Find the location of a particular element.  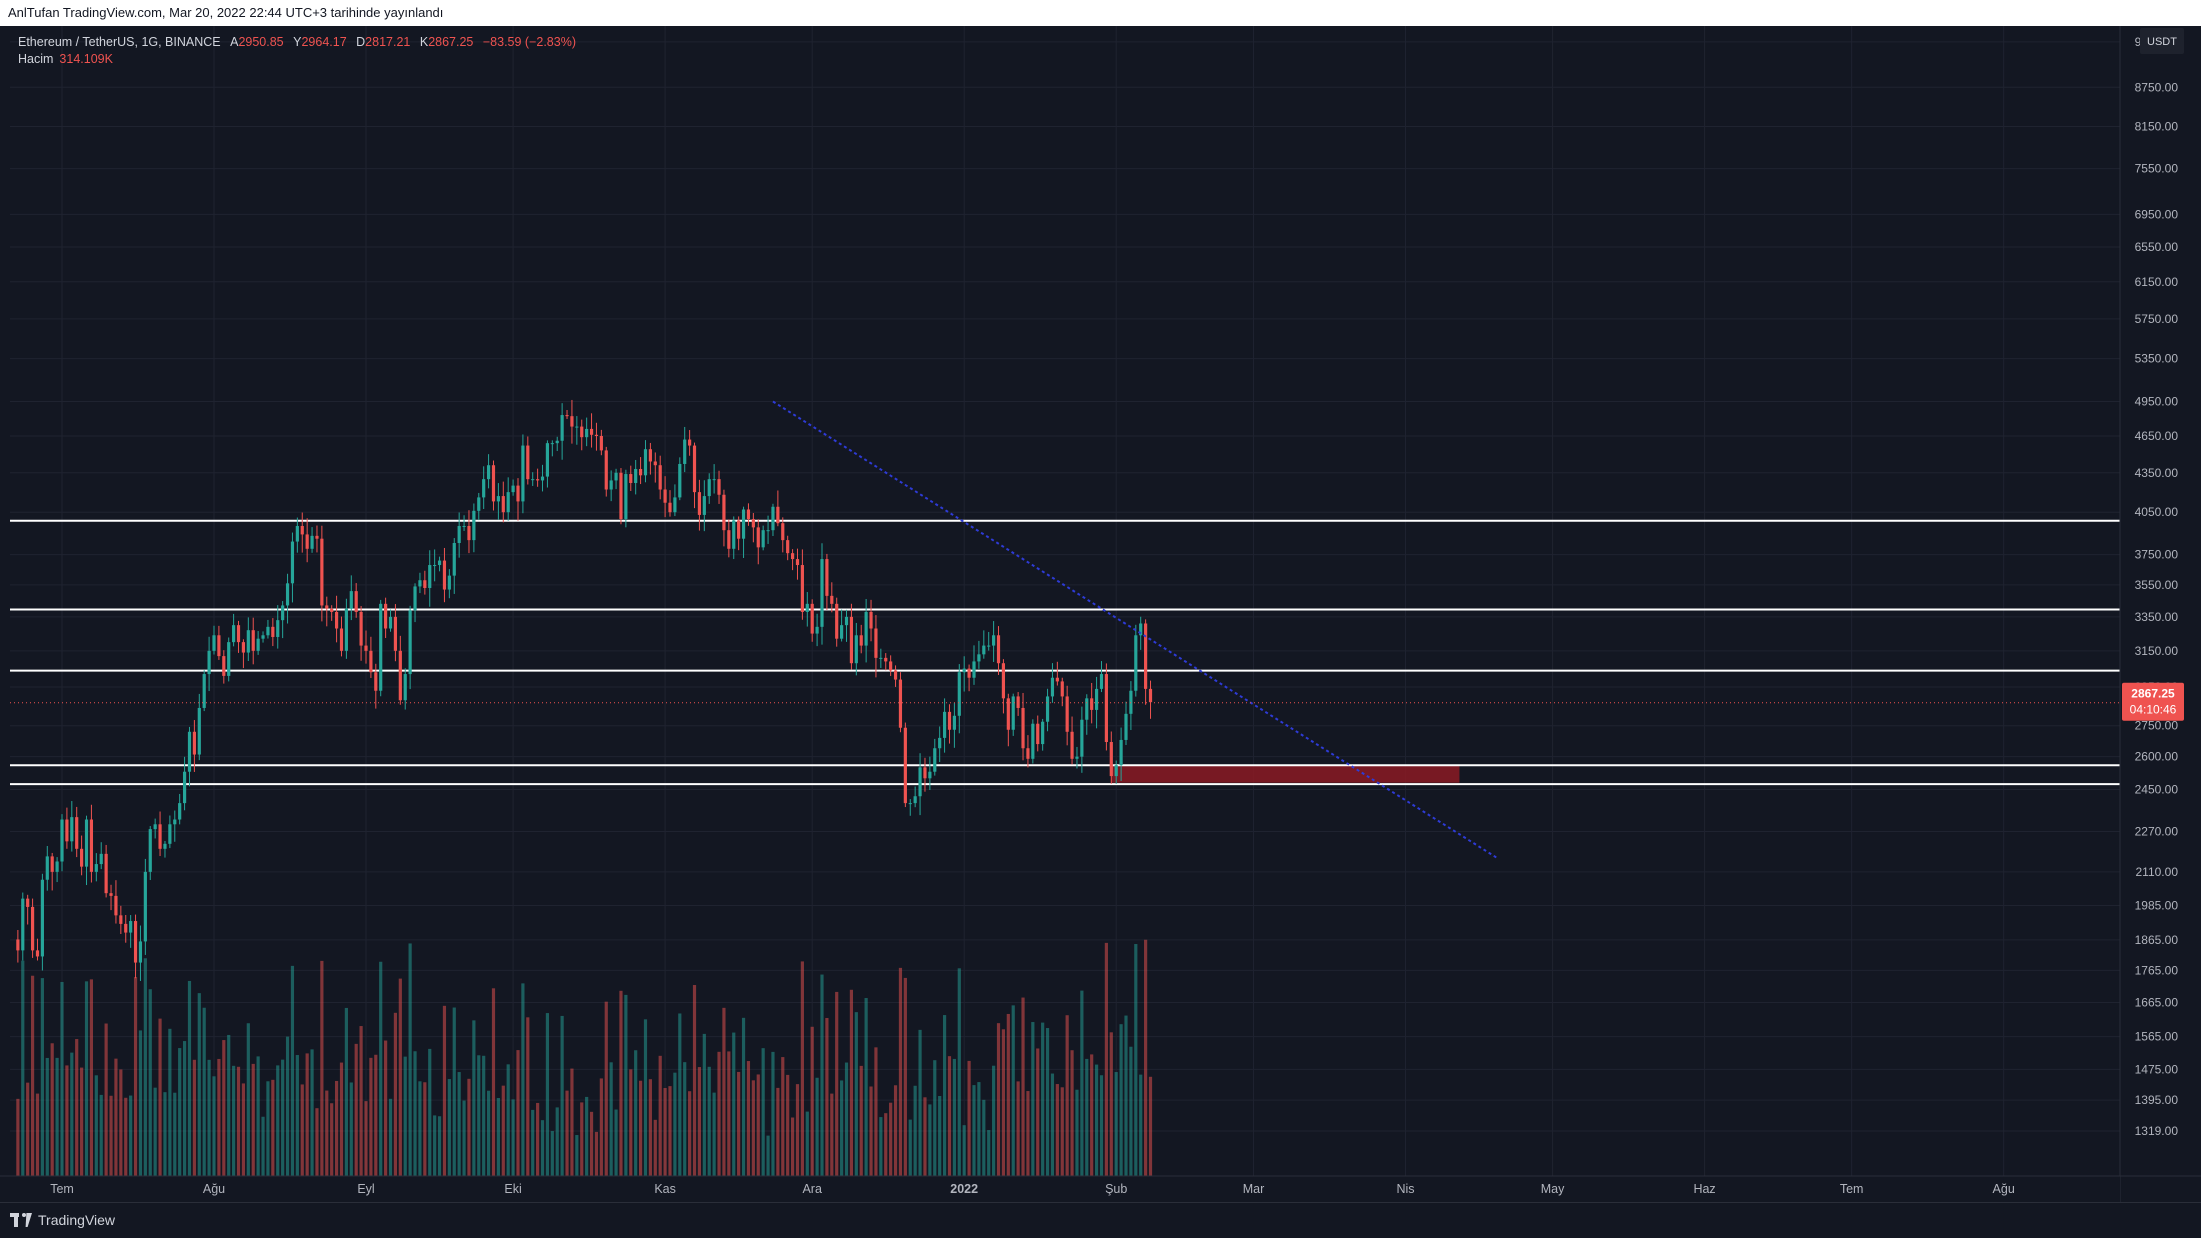

time-tick-label: Eki is located at coordinates (512, 1189).